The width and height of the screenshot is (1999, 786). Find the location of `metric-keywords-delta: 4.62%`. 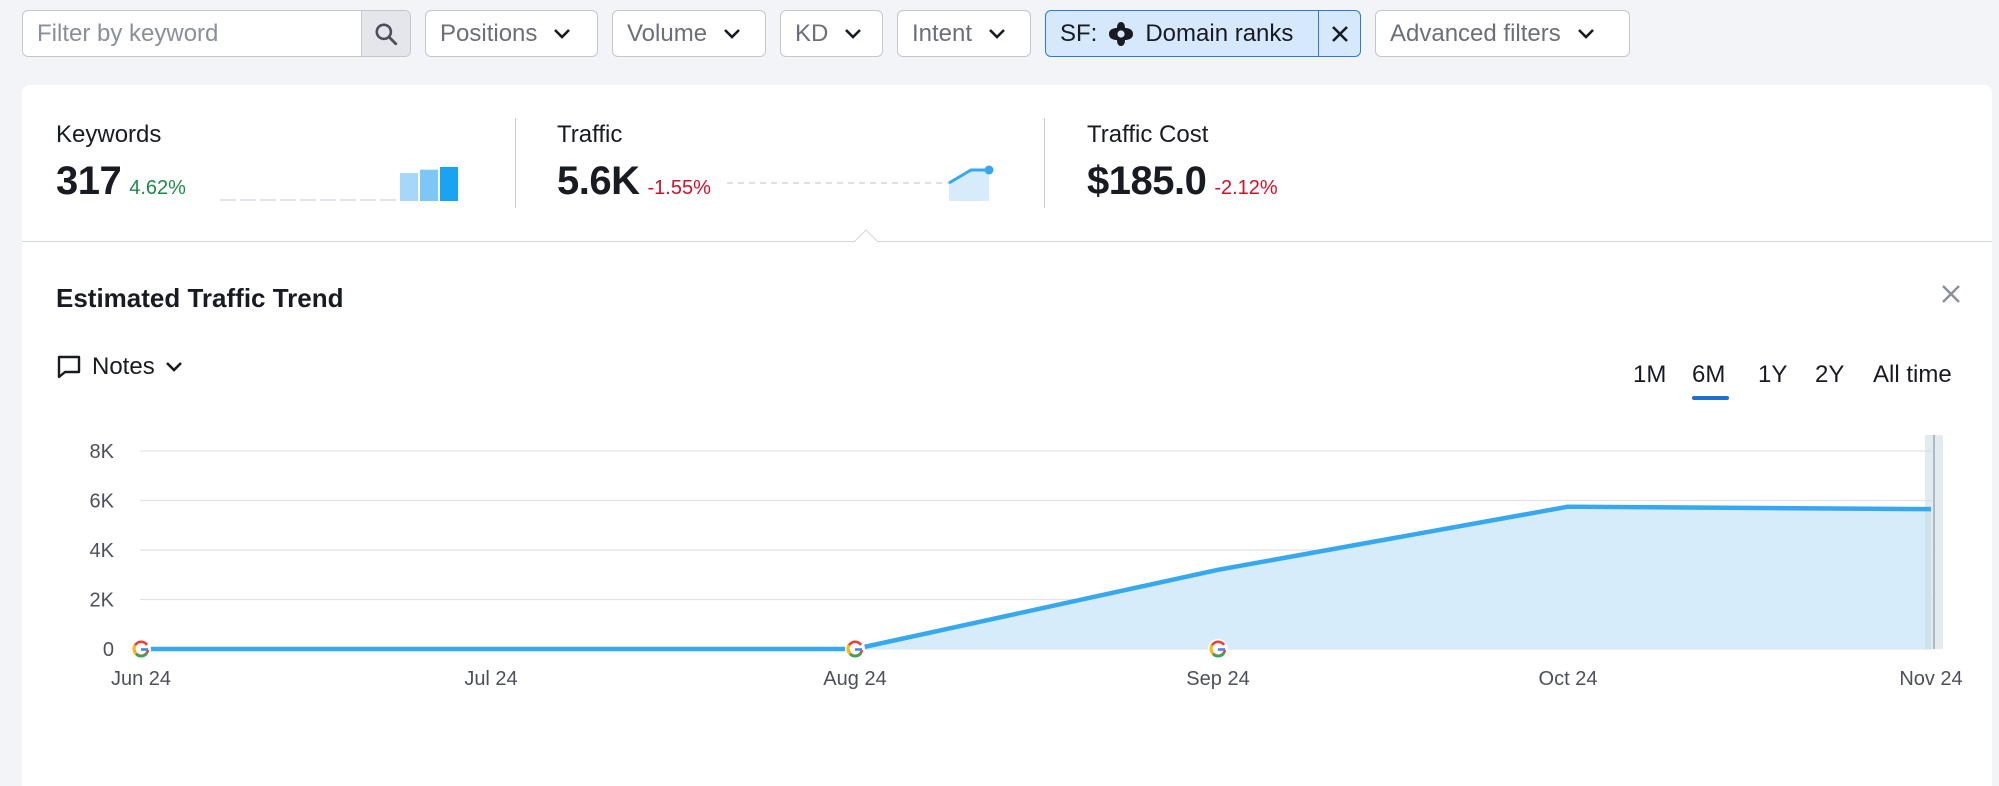

metric-keywords-delta: 4.62% is located at coordinates (157, 188).